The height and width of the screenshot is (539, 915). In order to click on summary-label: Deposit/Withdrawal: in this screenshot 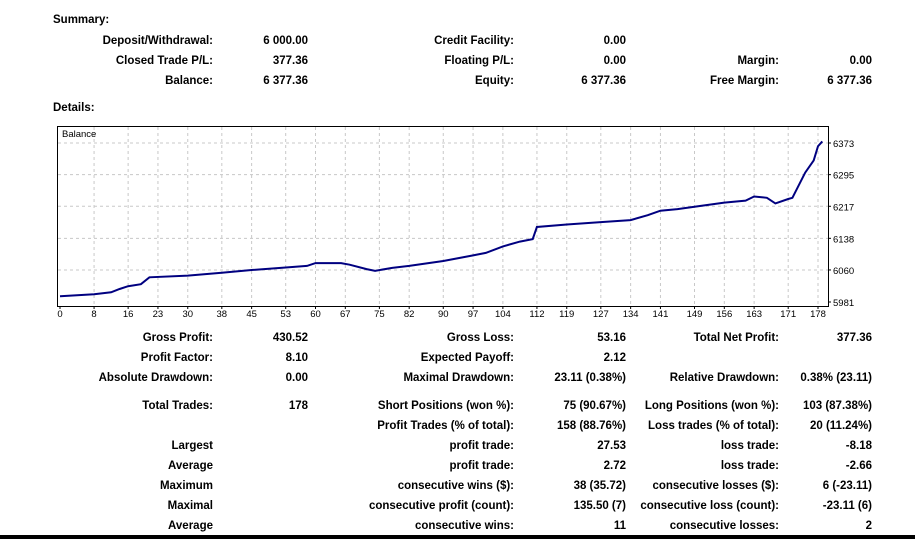, I will do `click(157, 41)`.